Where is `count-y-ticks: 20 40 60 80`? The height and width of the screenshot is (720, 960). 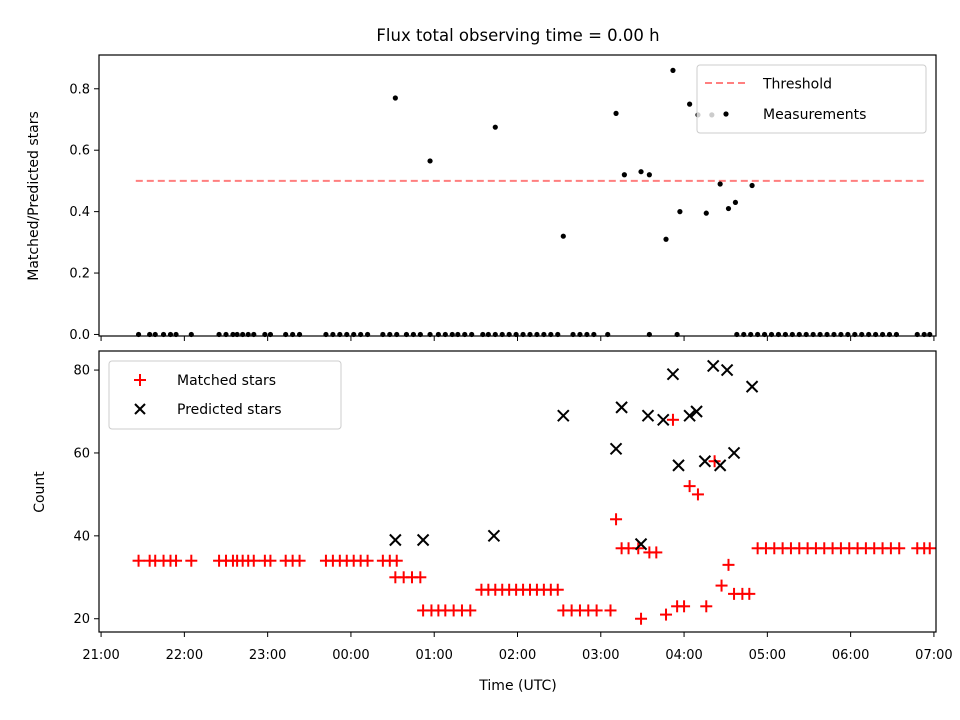 count-y-ticks: 20 40 60 80 is located at coordinates (86, 495).